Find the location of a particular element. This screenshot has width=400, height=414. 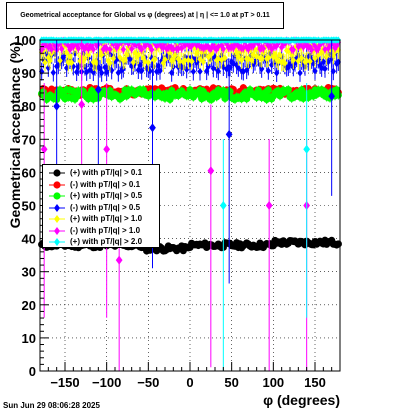

x-tick-label: 150 is located at coordinates (315, 382).